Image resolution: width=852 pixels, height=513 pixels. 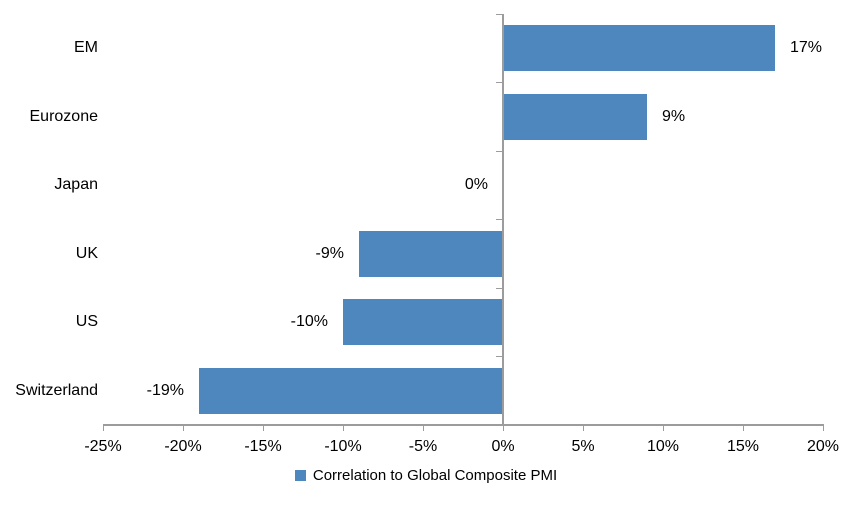 I want to click on x-axis-tick-label: 20%, so click(x=823, y=446).